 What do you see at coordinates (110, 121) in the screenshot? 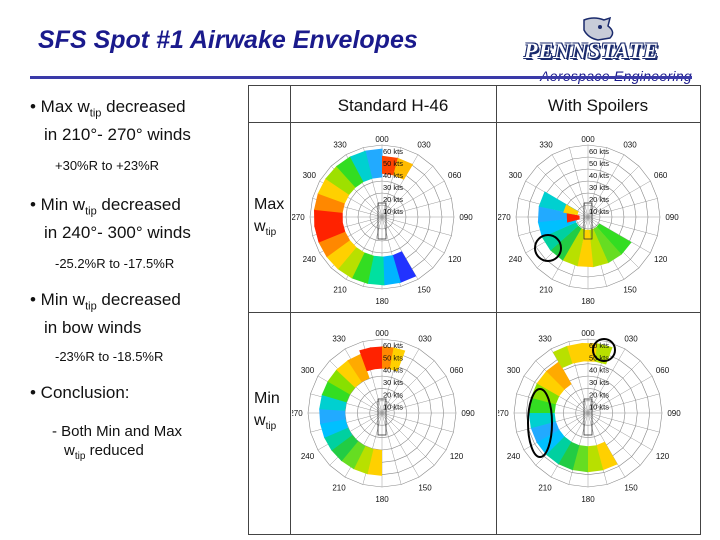
I see `bullet-max-wtip: • Max wtip decreased in 210°- 270° winds` at bounding box center [110, 121].